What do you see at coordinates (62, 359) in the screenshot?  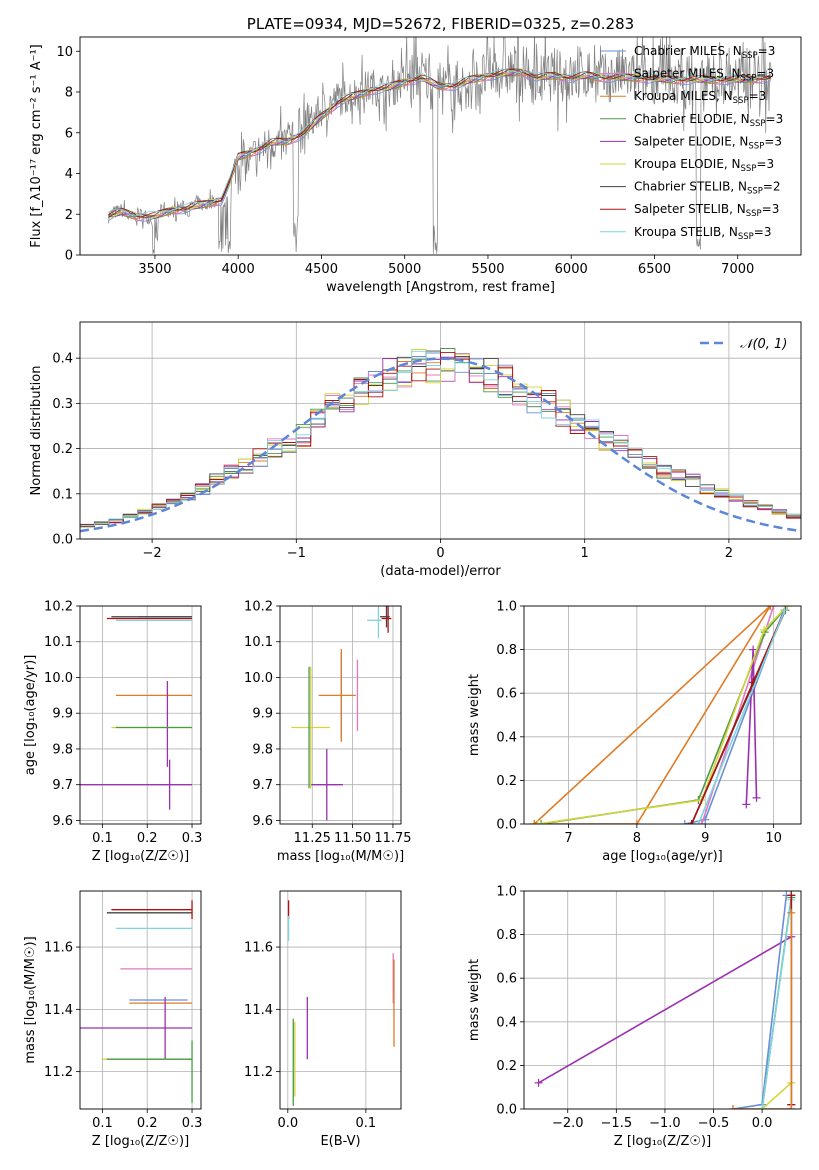 I see `y-tick-label: 0.4` at bounding box center [62, 359].